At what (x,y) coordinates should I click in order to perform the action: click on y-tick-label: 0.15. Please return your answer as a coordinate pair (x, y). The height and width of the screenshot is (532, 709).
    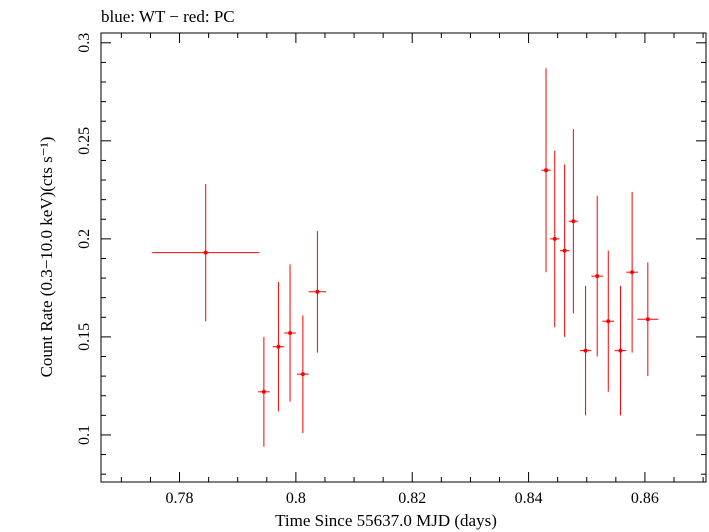
    Looking at the image, I should click on (84, 337).